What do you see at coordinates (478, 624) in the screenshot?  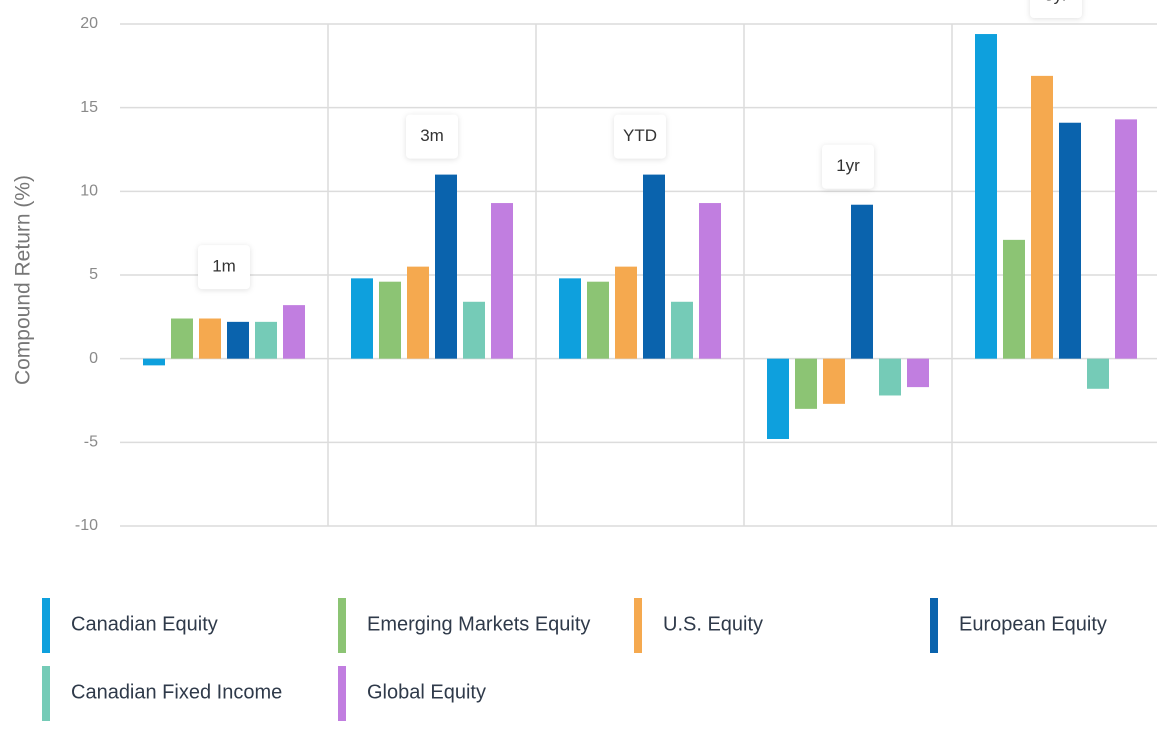 I see `legend-label: Emerging Markets Equity` at bounding box center [478, 624].